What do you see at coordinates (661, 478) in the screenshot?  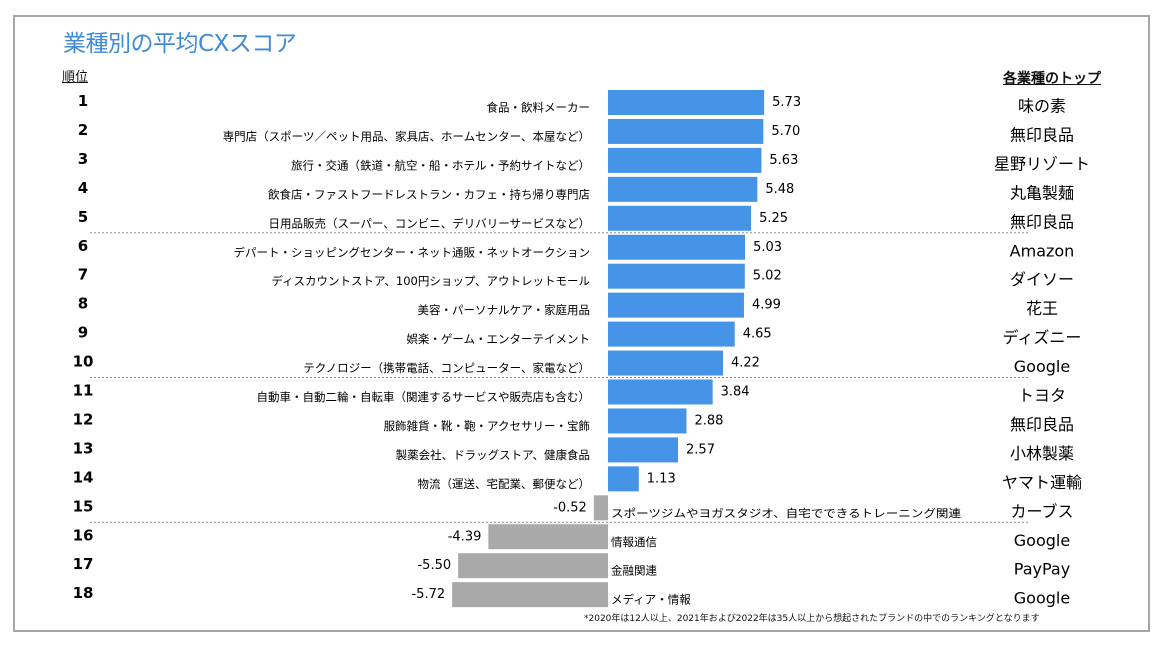 I see `value-label: 1.13` at bounding box center [661, 478].